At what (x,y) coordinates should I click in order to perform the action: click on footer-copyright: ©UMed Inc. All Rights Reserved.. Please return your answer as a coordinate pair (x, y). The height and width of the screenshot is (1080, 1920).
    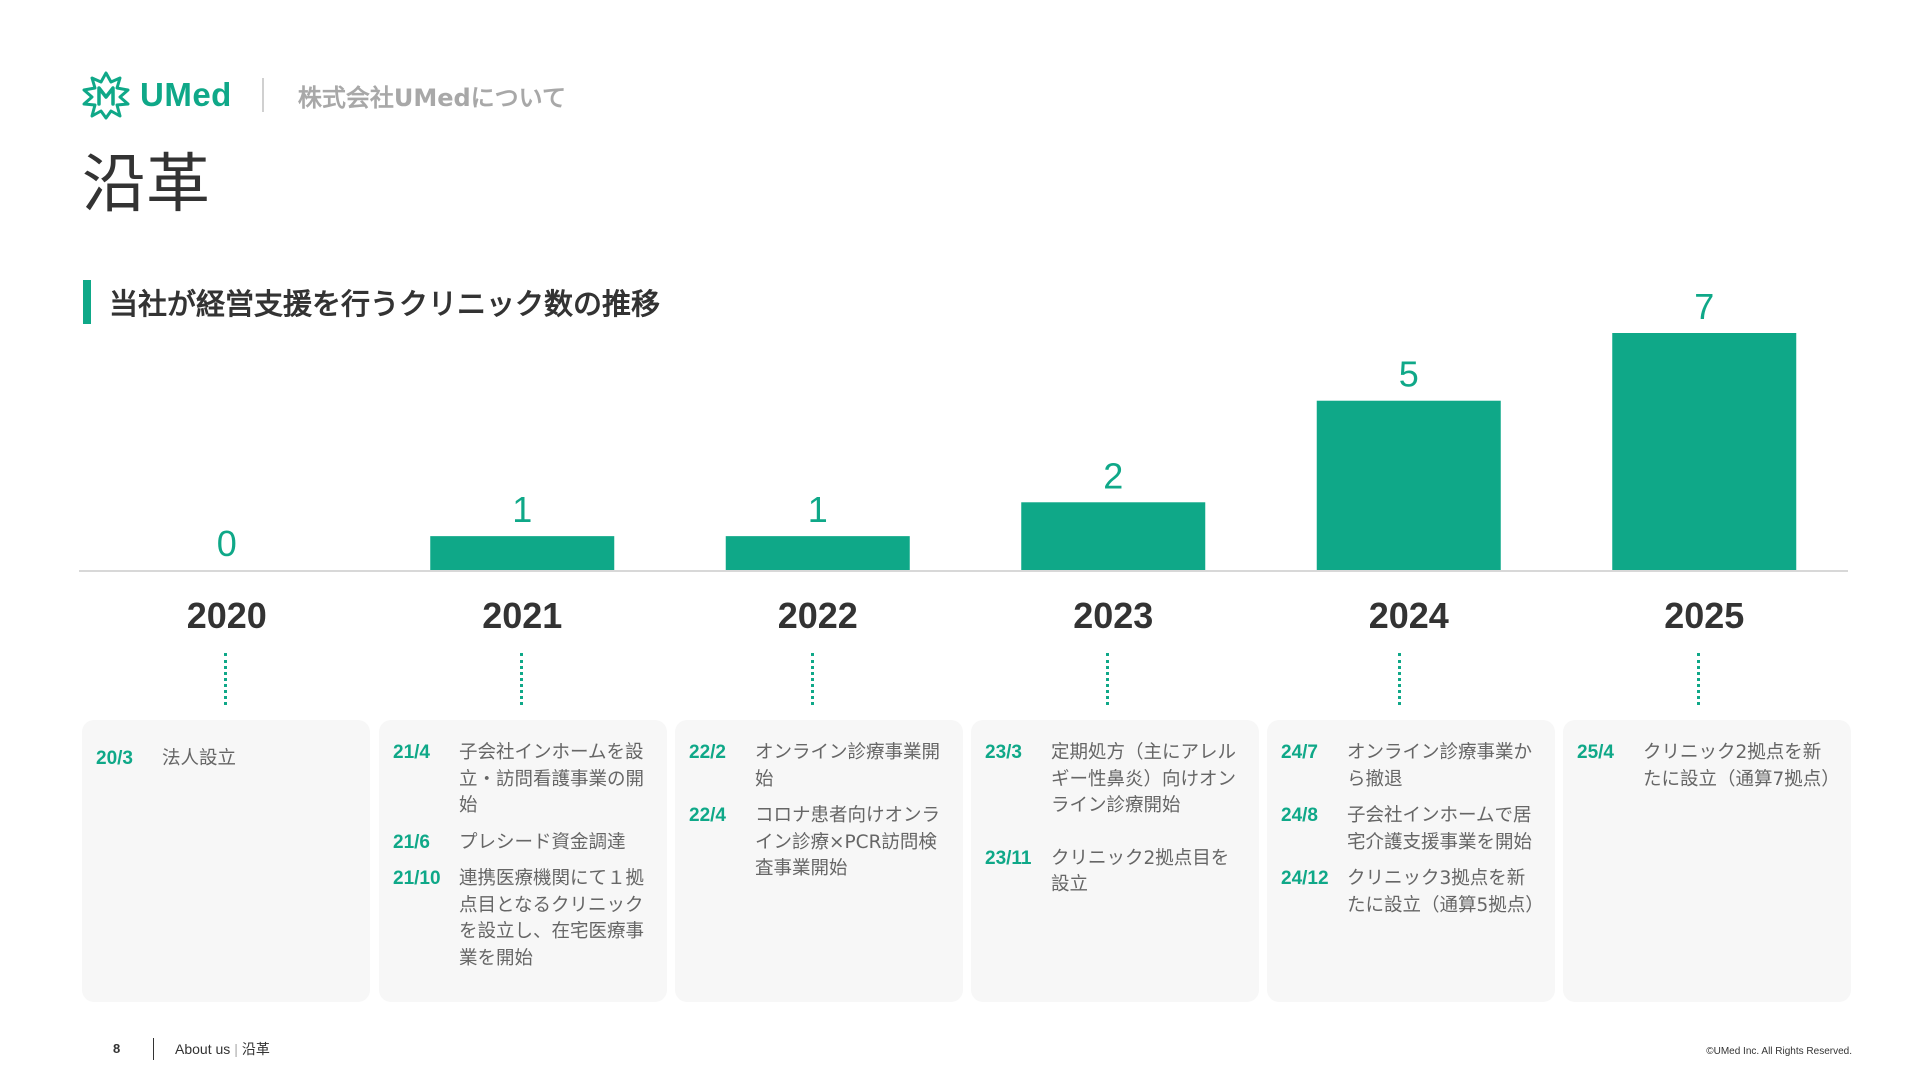
    Looking at the image, I should click on (1779, 1051).